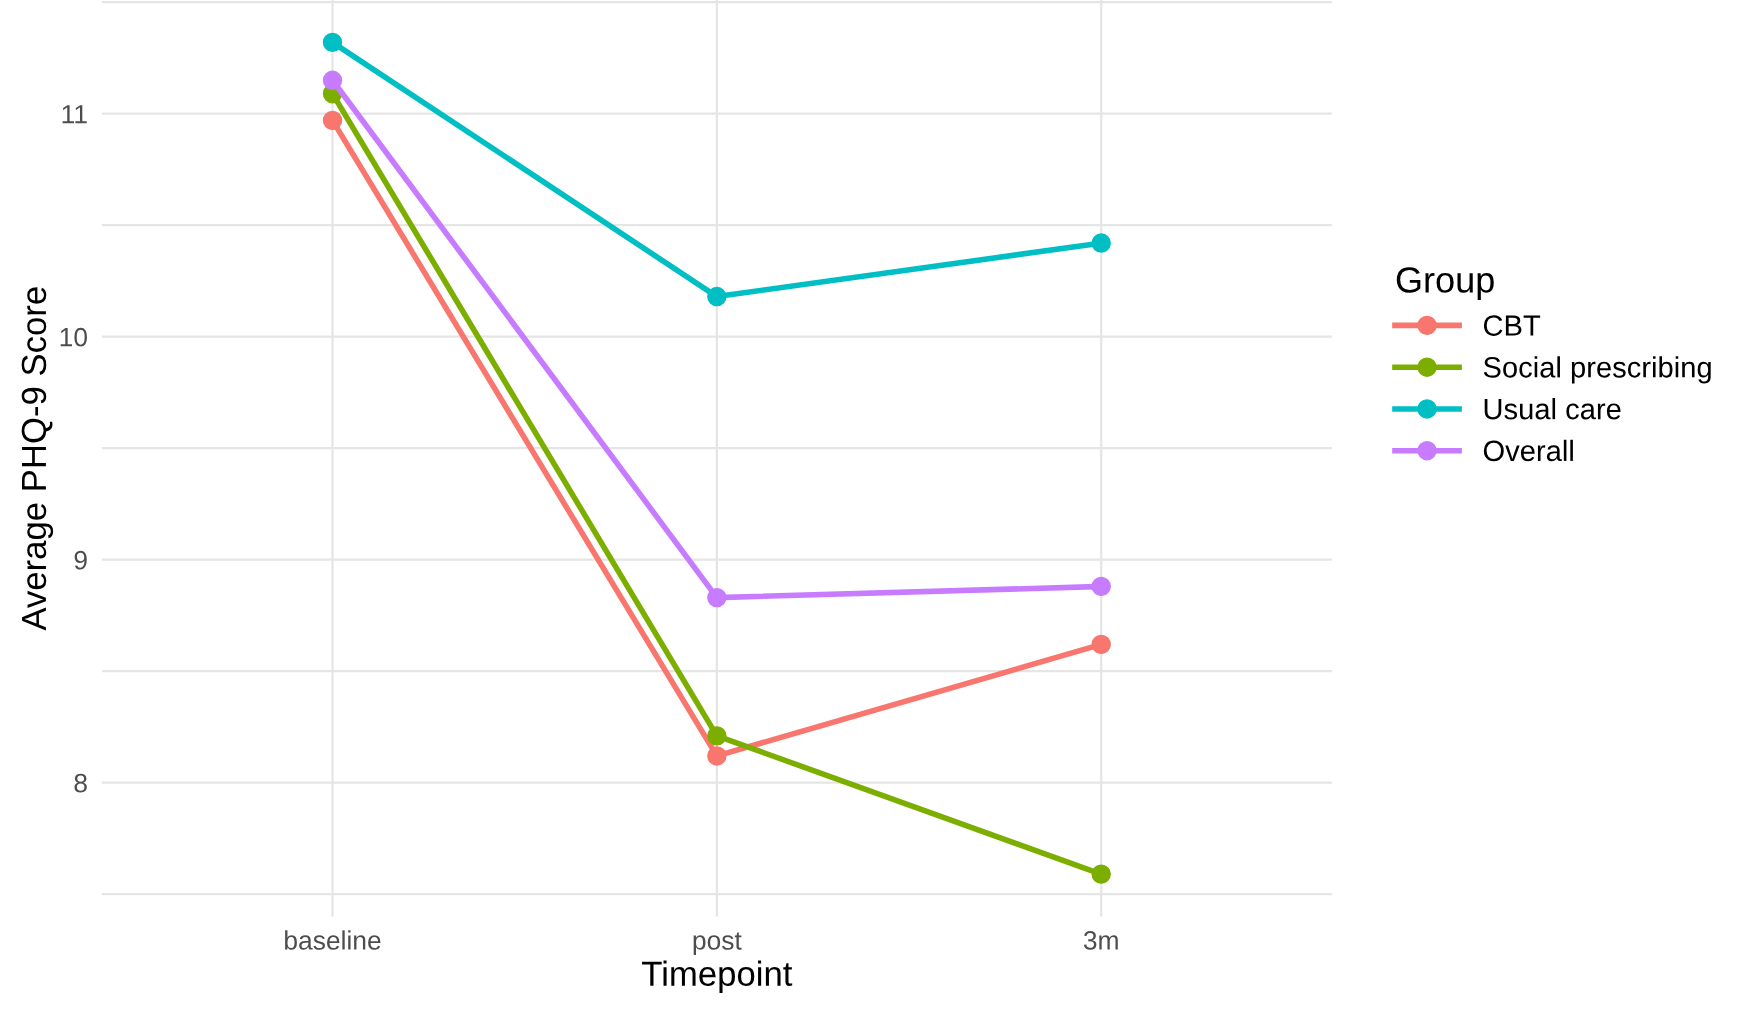 The width and height of the screenshot is (1757, 1024). What do you see at coordinates (74, 114) in the screenshot?
I see `y-tick-label: 11` at bounding box center [74, 114].